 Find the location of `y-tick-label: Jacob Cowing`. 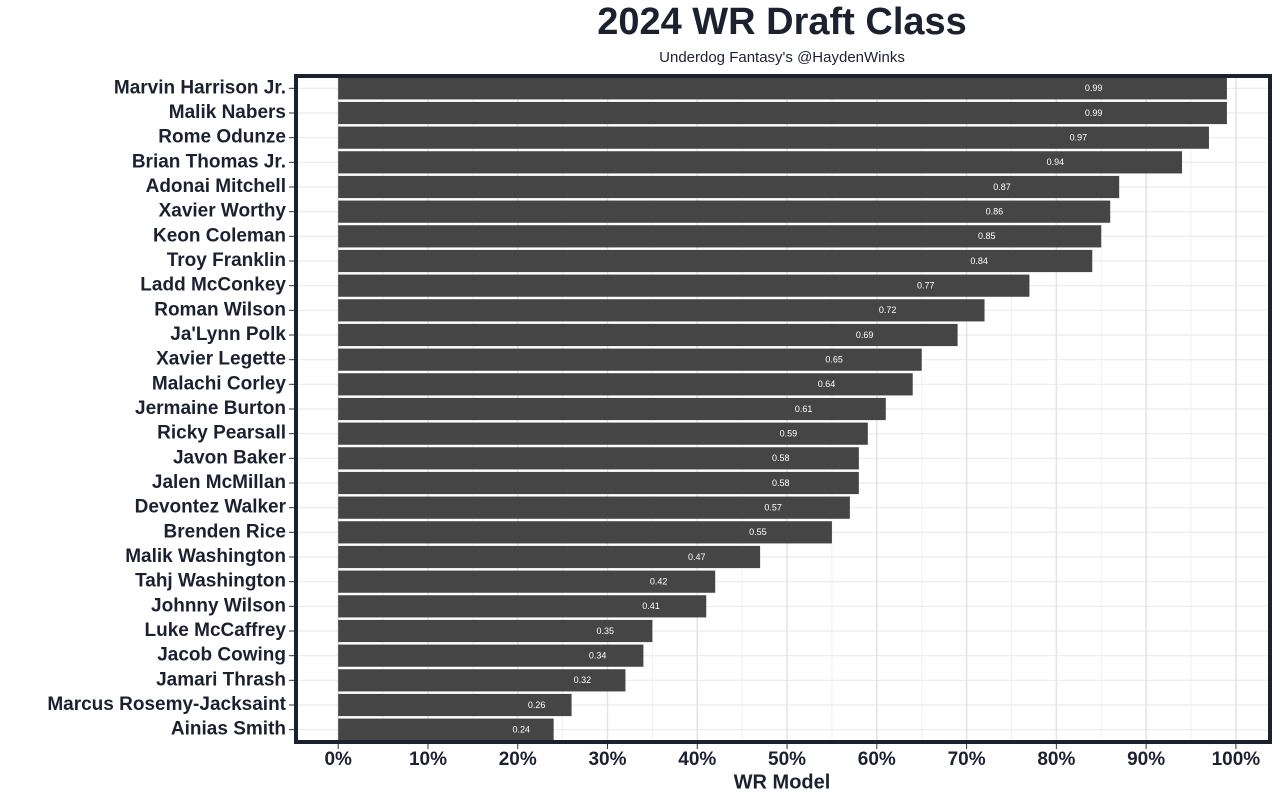

y-tick-label: Jacob Cowing is located at coordinates (221, 655).